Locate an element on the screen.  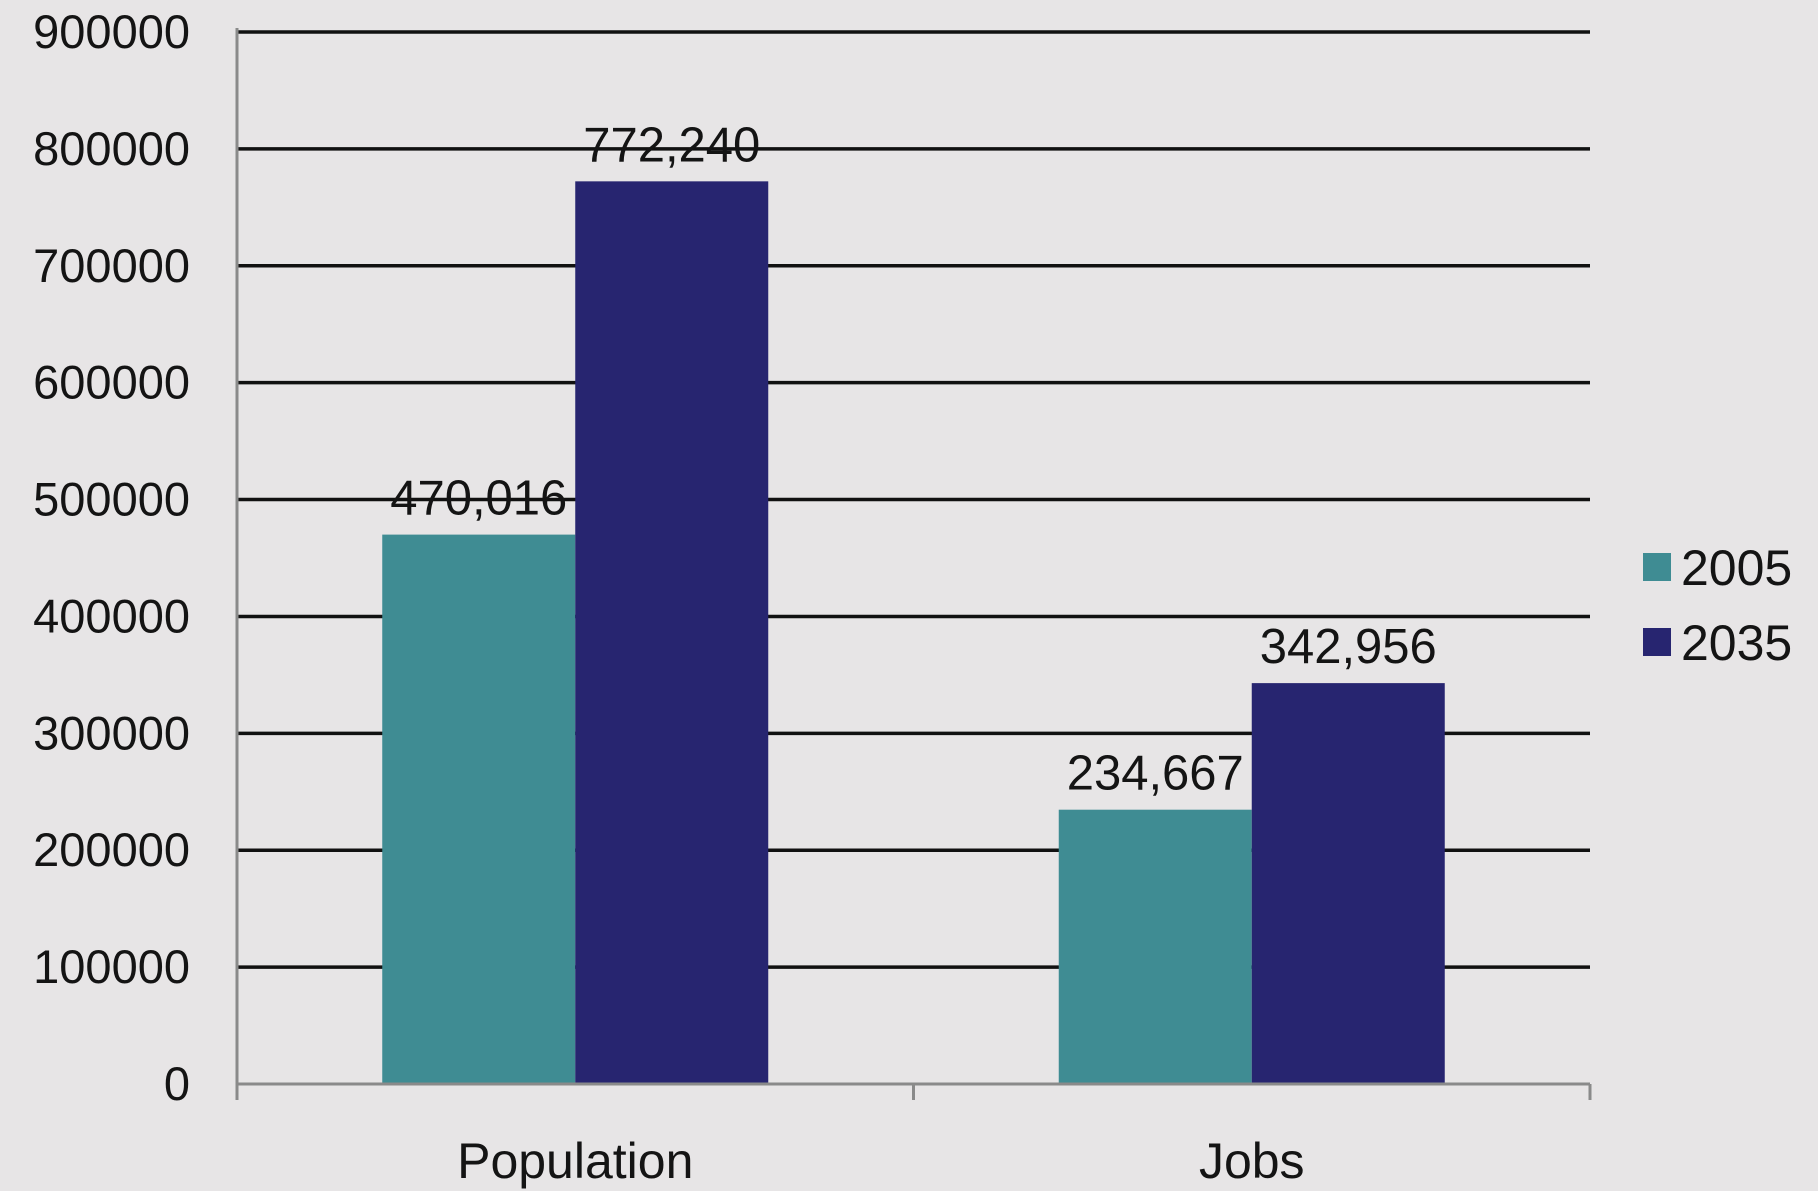
x-category-label: Jobs is located at coordinates (1252, 1161).